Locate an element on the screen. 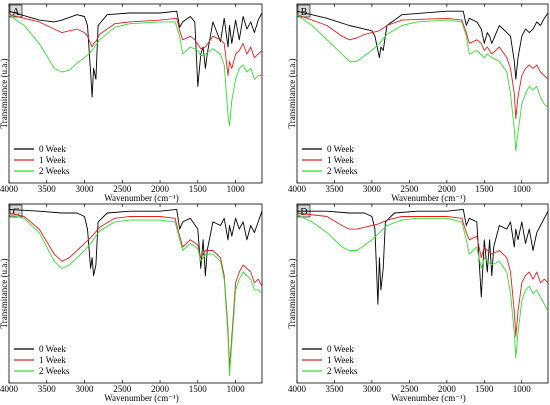 The height and width of the screenshot is (405, 550). series-line-2-weeks is located at coordinates (135, 70).